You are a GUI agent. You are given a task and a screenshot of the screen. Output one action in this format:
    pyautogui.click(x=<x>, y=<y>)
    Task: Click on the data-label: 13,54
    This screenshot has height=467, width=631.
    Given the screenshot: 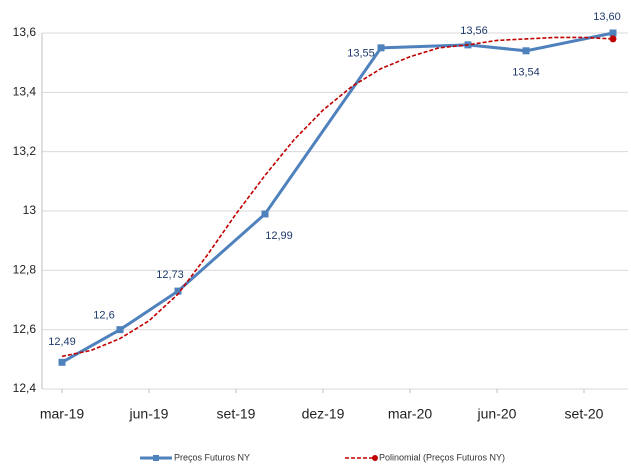 What is the action you would take?
    pyautogui.click(x=526, y=73)
    